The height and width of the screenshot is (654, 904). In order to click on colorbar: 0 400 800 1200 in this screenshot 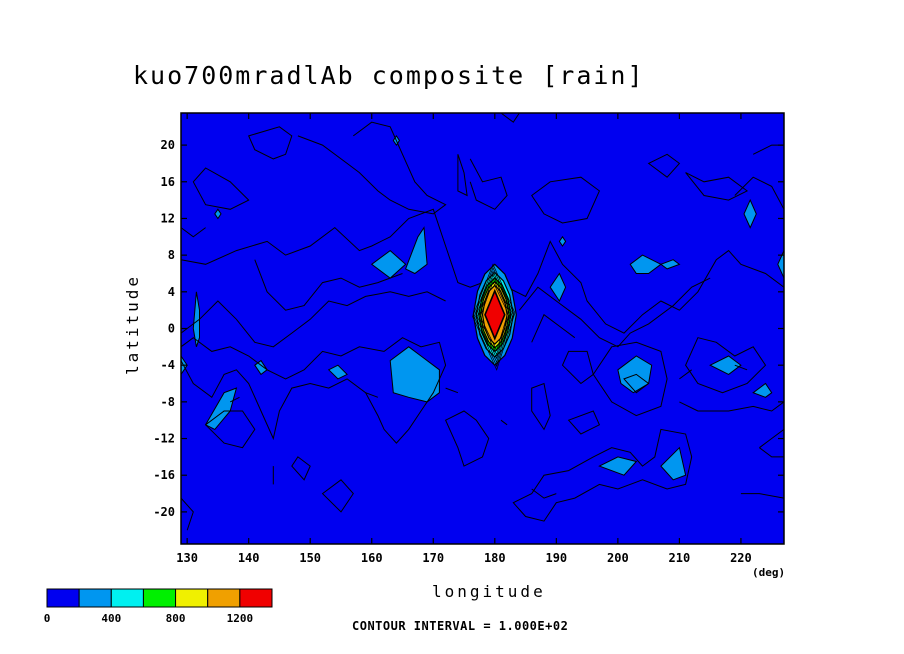, I will do `click(158, 606)`.